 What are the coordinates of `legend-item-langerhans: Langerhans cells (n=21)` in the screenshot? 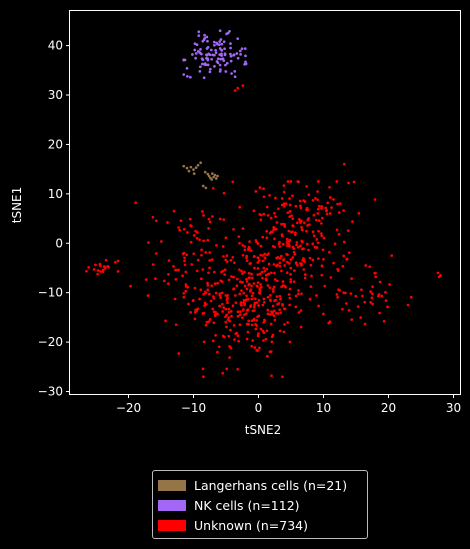 It's located at (260, 485).